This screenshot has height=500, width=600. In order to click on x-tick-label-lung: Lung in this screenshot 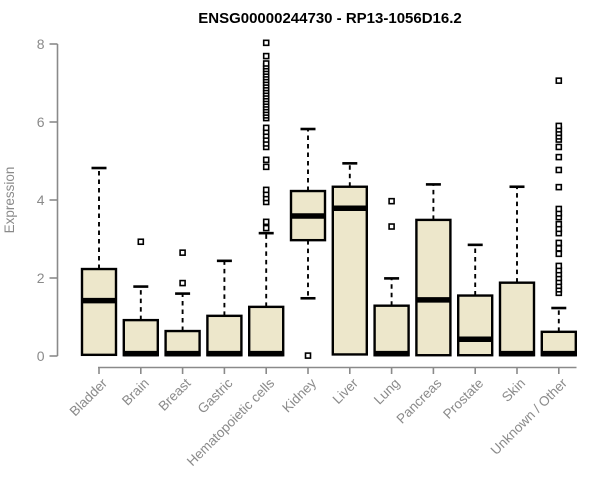, I will do `click(387, 392)`.